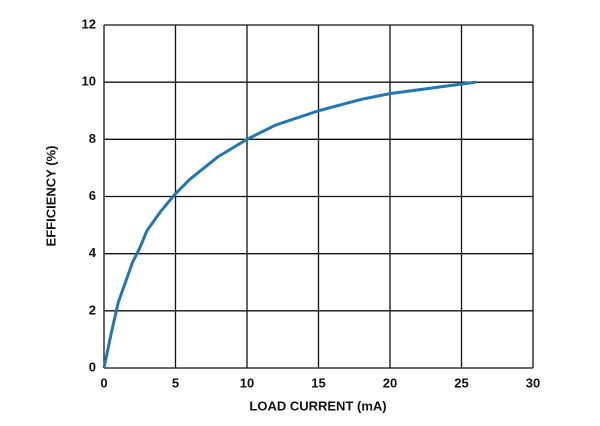  Describe the element at coordinates (247, 382) in the screenshot. I see `x-tick-label: 10` at that location.